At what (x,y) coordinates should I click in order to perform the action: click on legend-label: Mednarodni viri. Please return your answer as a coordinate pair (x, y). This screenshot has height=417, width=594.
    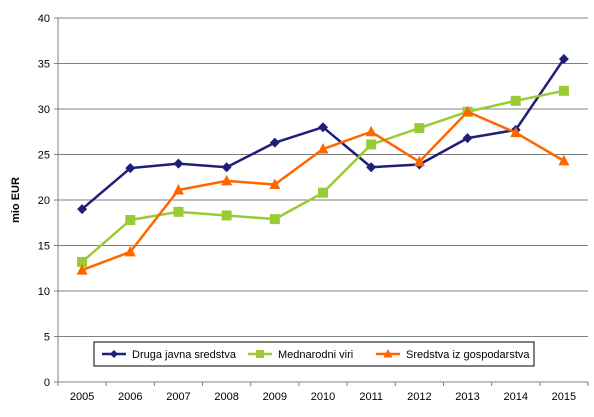
    Looking at the image, I should click on (315, 355).